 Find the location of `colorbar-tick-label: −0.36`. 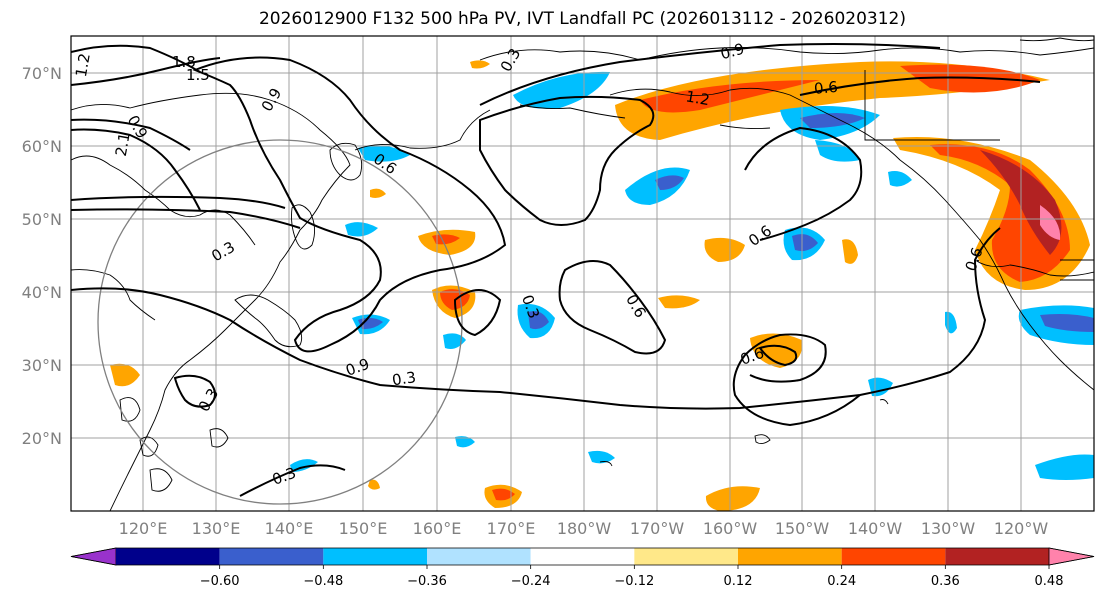

colorbar-tick-label: −0.36 is located at coordinates (427, 581).